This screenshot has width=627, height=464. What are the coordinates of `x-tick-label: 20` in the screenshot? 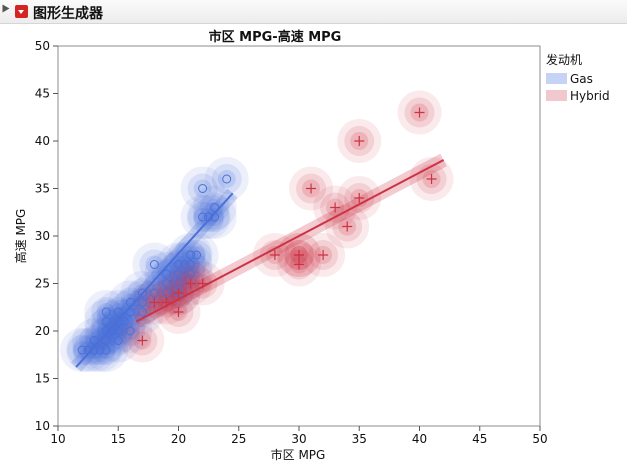 It's located at (178, 439).